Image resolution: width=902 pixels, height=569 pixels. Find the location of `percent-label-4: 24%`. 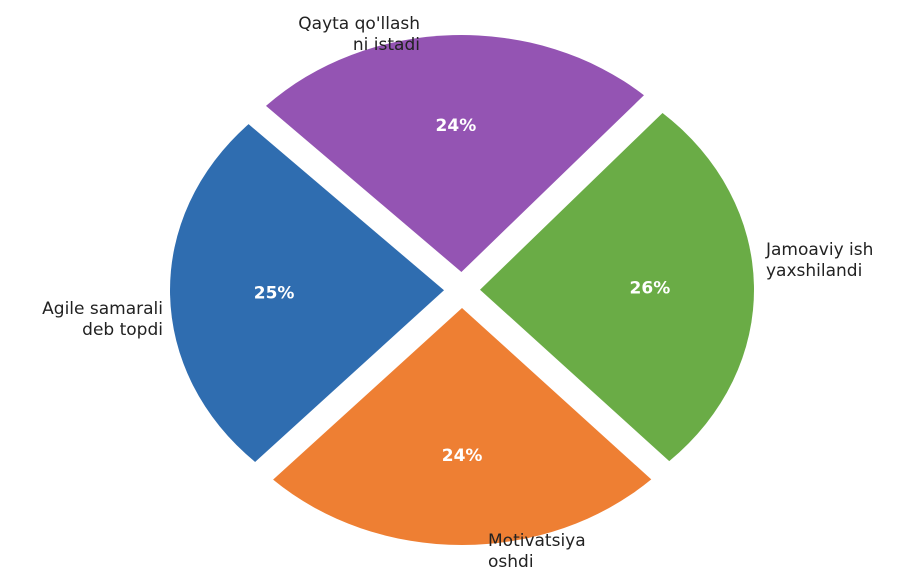

percent-label-4: 24% is located at coordinates (456, 126).